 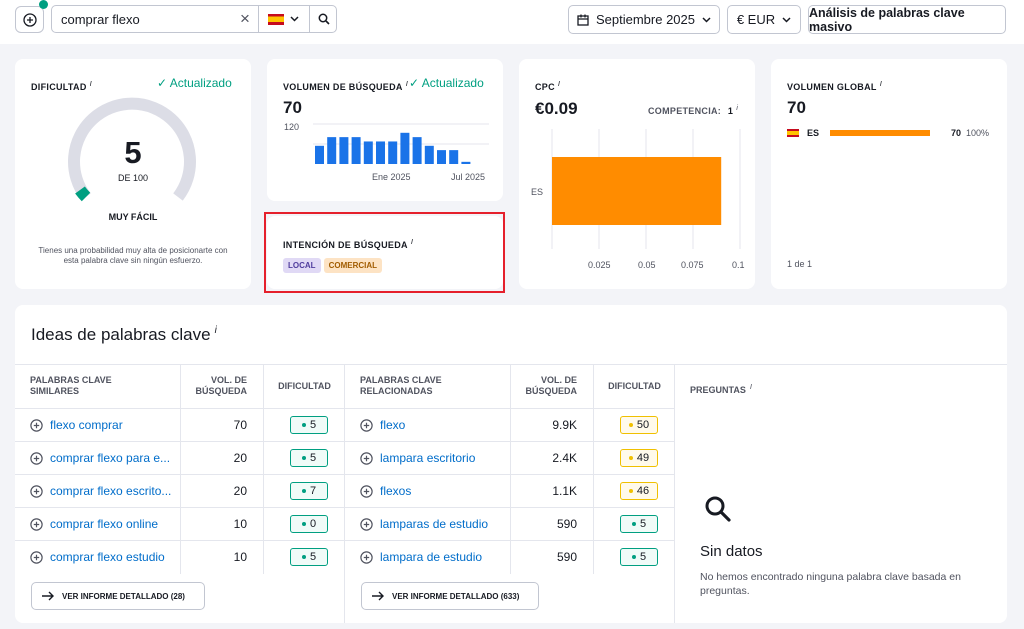 What do you see at coordinates (302, 265) in the screenshot?
I see `intent-tag-local: LOCAL` at bounding box center [302, 265].